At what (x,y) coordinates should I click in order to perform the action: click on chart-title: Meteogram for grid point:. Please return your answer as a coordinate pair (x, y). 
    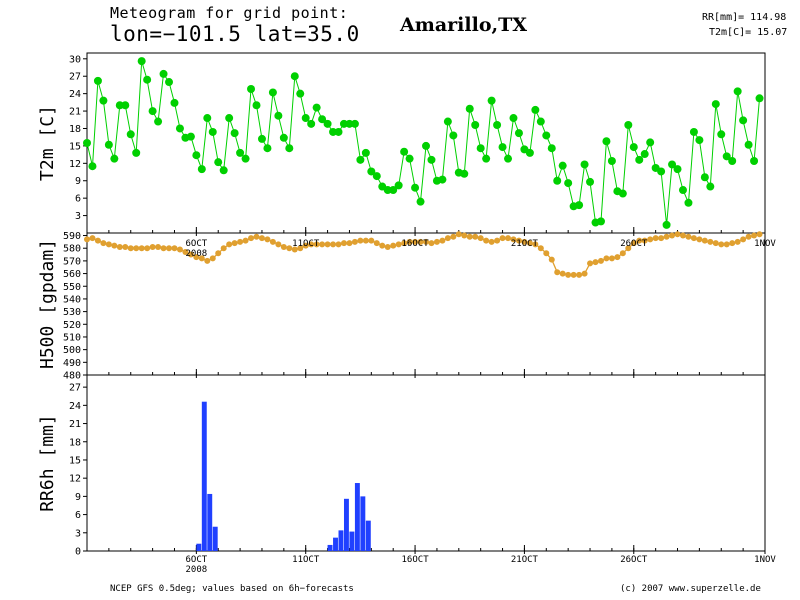
    Looking at the image, I should click on (229, 13).